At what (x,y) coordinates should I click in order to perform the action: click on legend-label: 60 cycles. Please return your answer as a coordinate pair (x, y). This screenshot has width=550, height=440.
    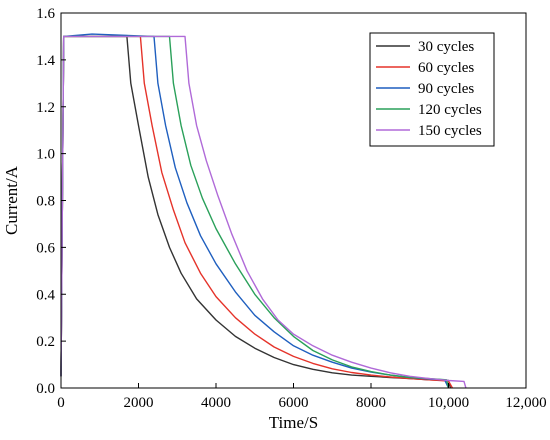
    Looking at the image, I should click on (446, 68).